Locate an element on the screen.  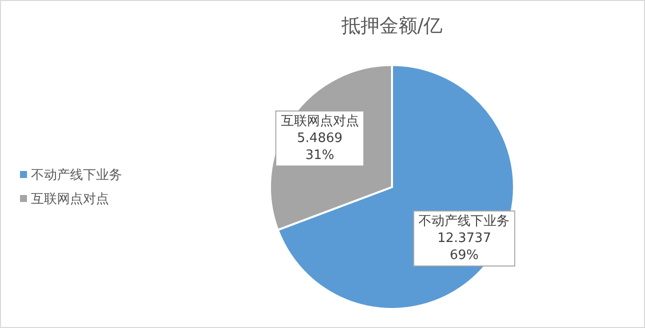
data-label: 5.4869 31% is located at coordinates (320, 146).